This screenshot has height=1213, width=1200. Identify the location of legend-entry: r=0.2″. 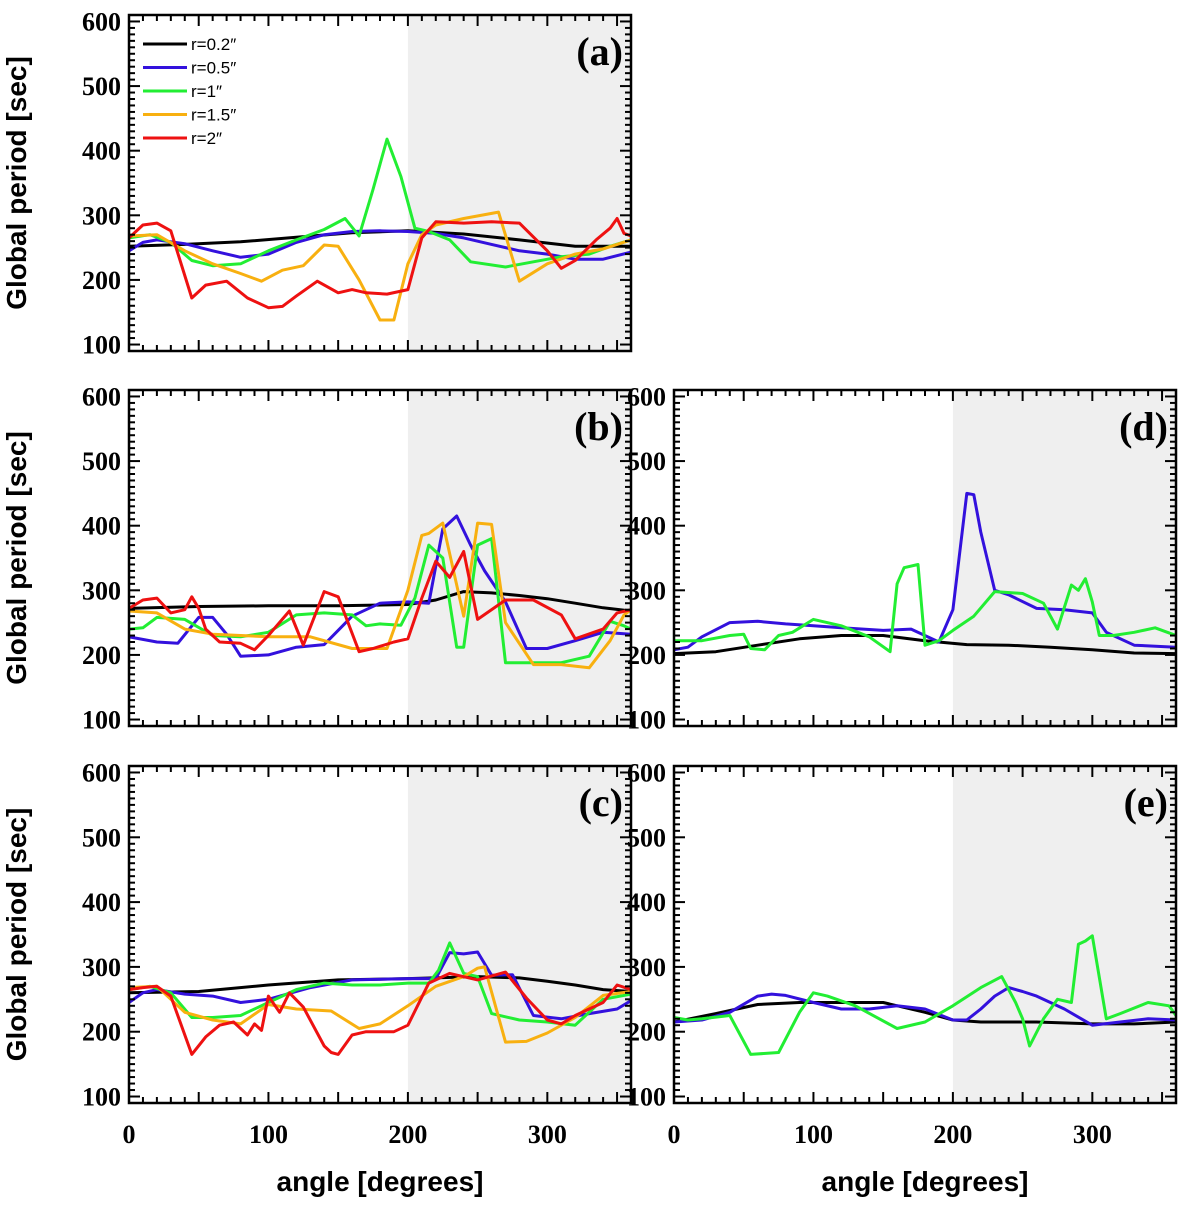
(213, 44).